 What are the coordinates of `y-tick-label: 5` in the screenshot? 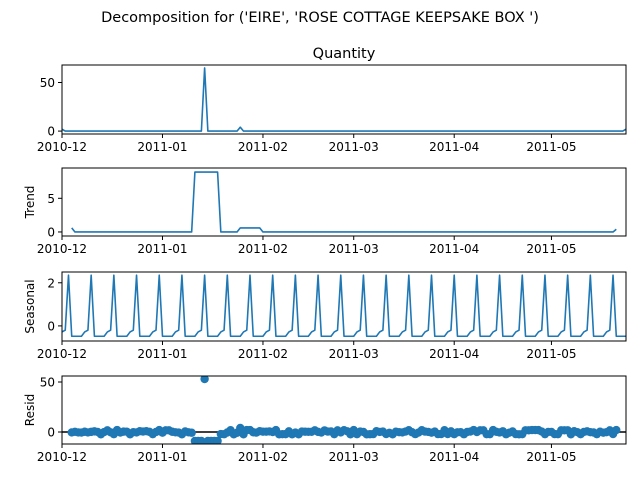 It's located at (51, 199).